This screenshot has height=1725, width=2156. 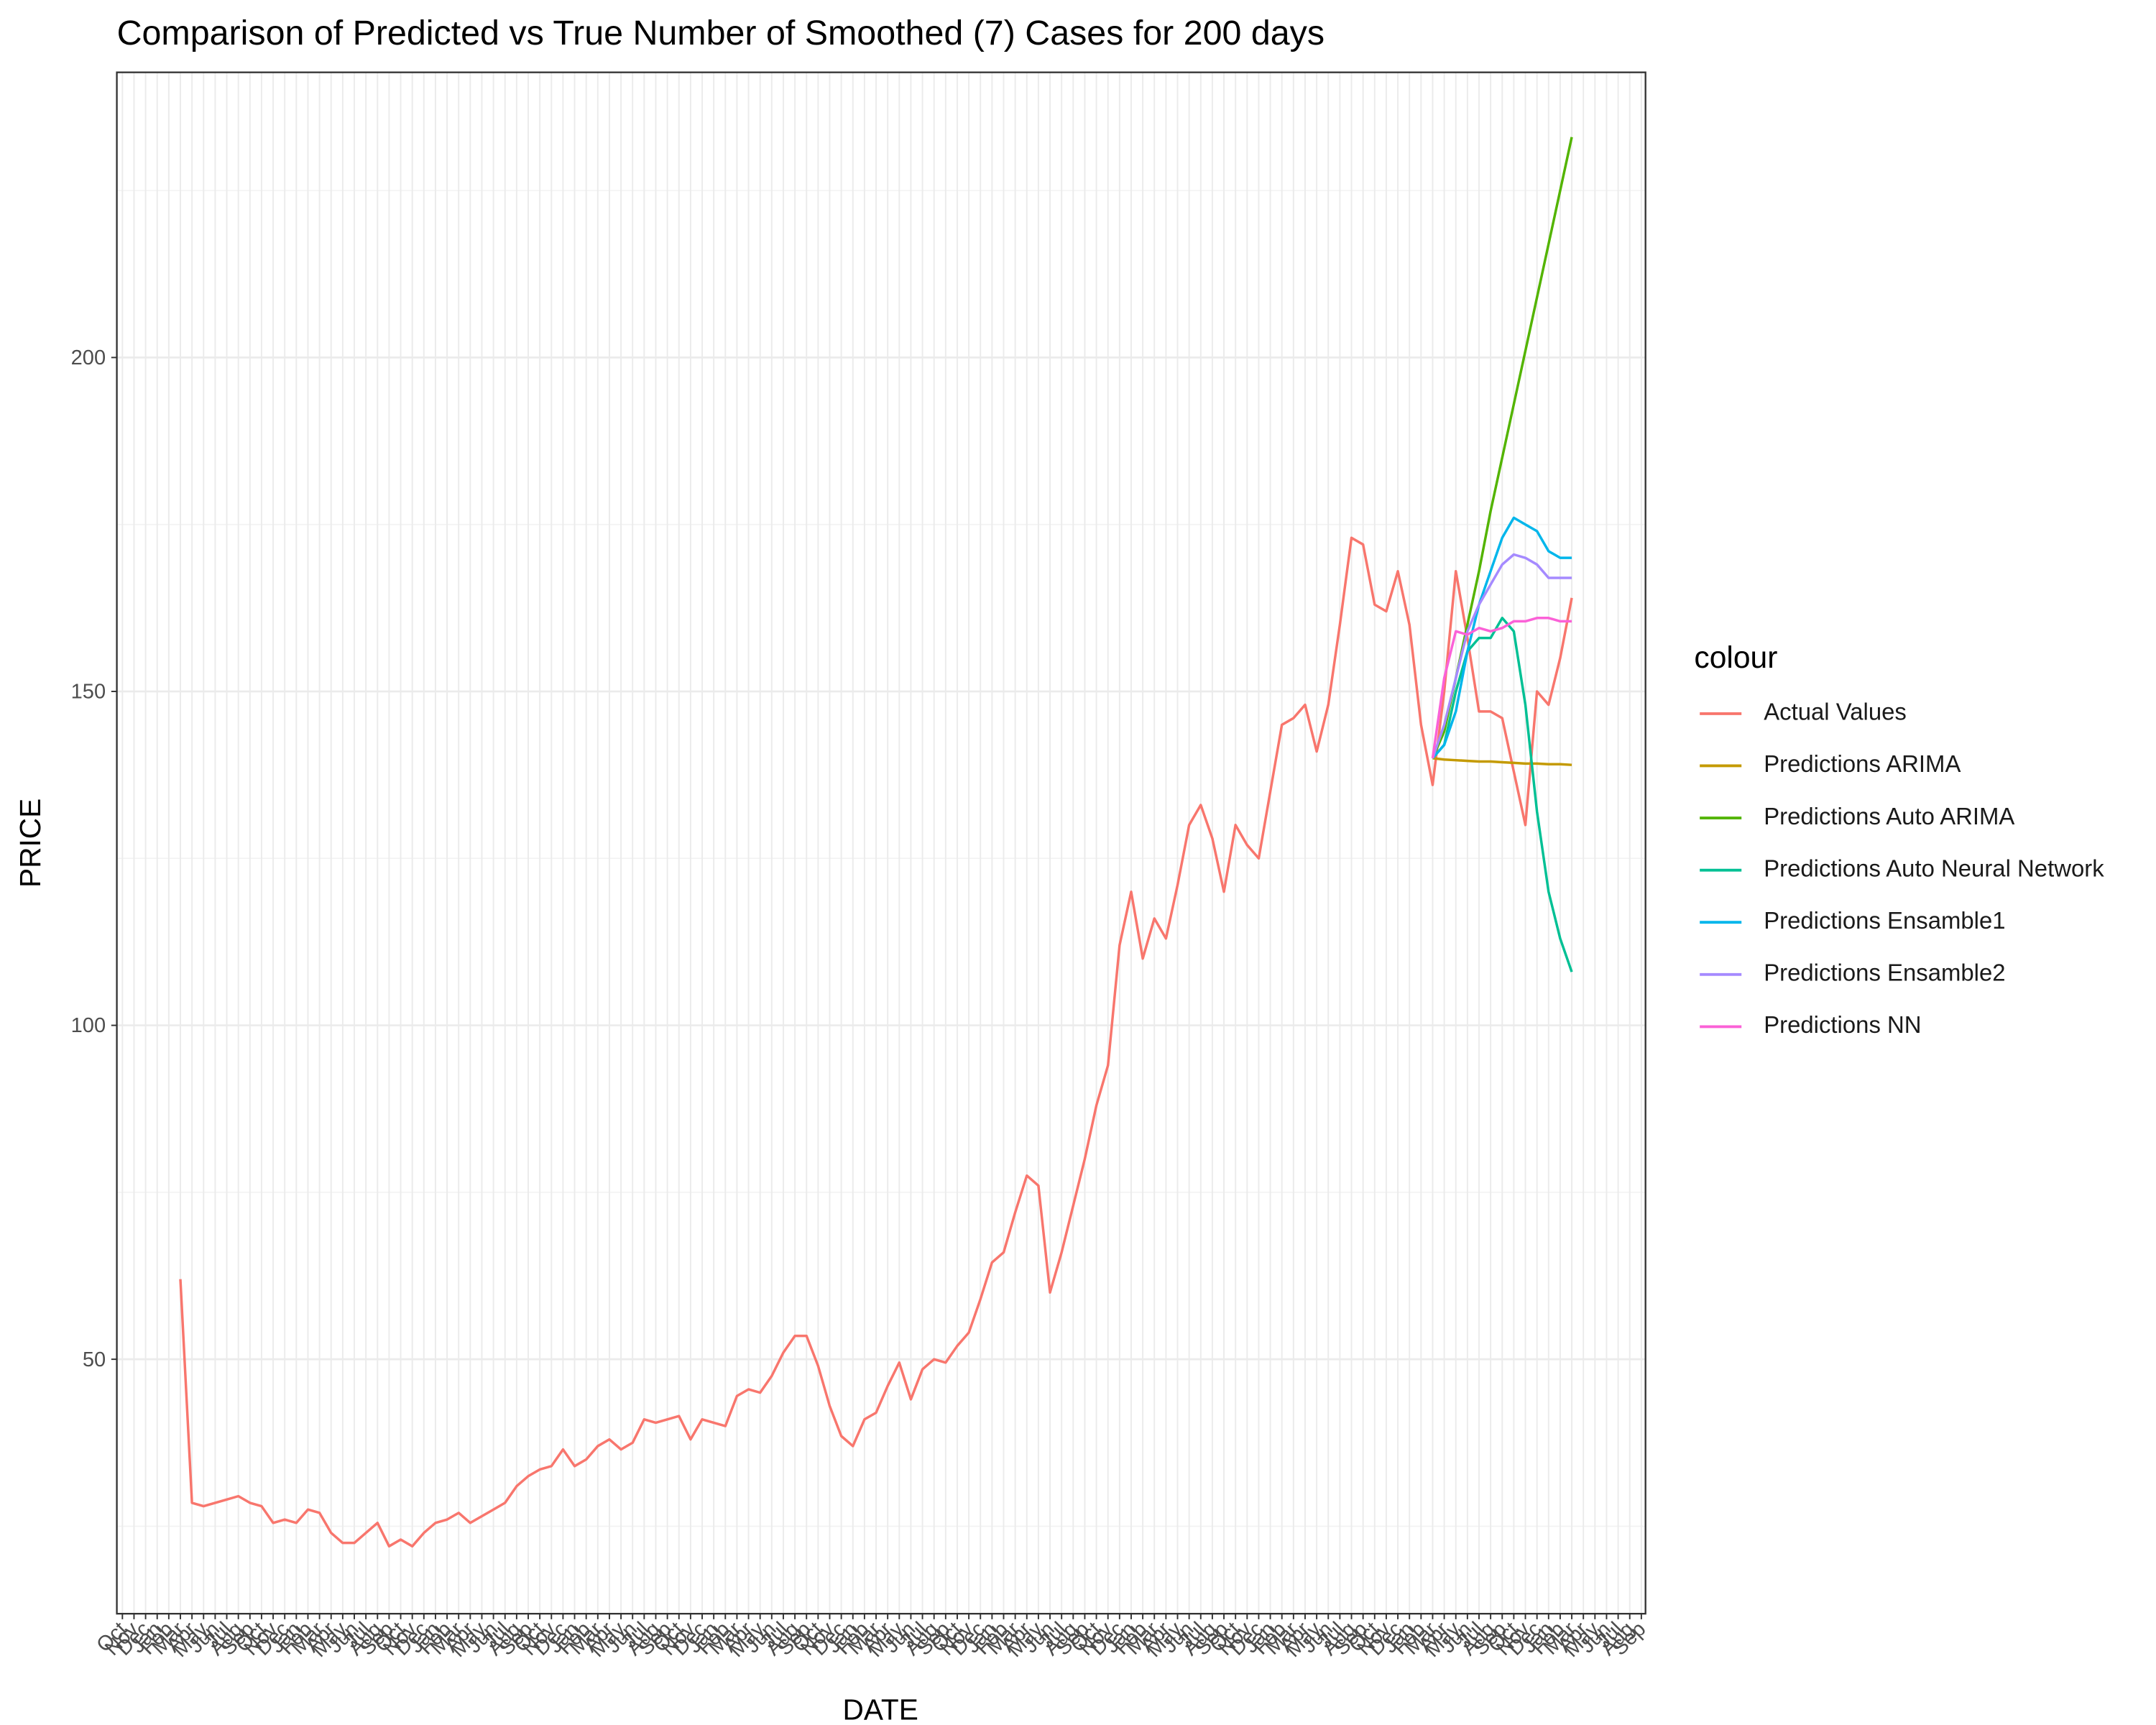 What do you see at coordinates (1885, 972) in the screenshot?
I see `legend-label: Predictions Ensamble2` at bounding box center [1885, 972].